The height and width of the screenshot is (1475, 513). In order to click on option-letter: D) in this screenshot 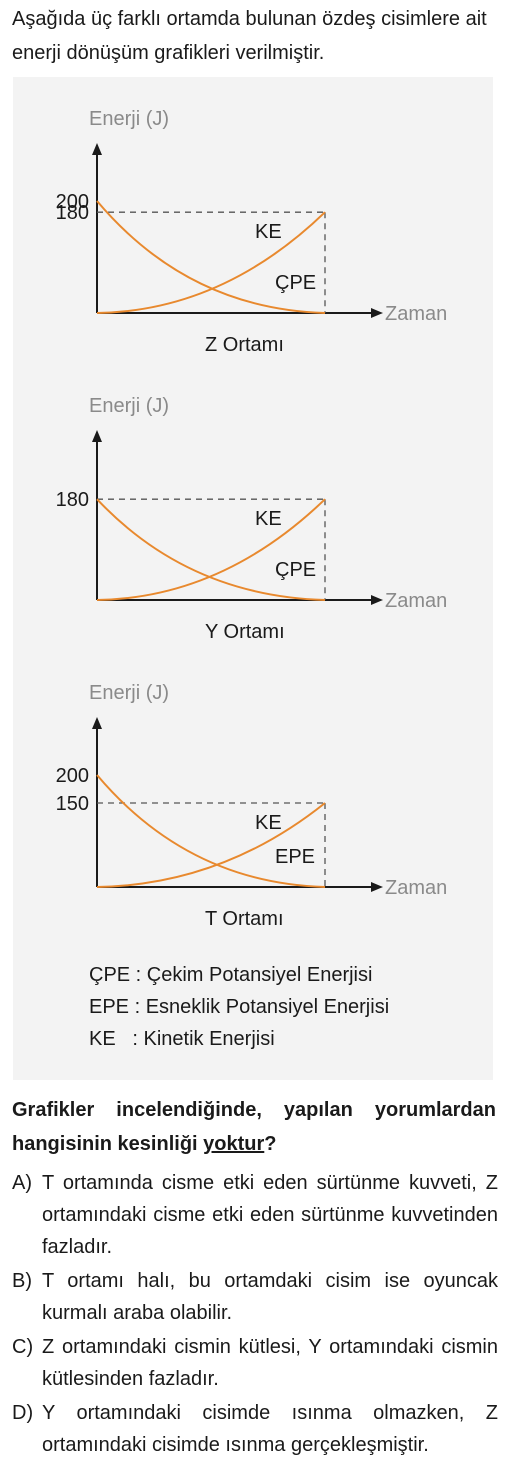, I will do `click(23, 1413)`.